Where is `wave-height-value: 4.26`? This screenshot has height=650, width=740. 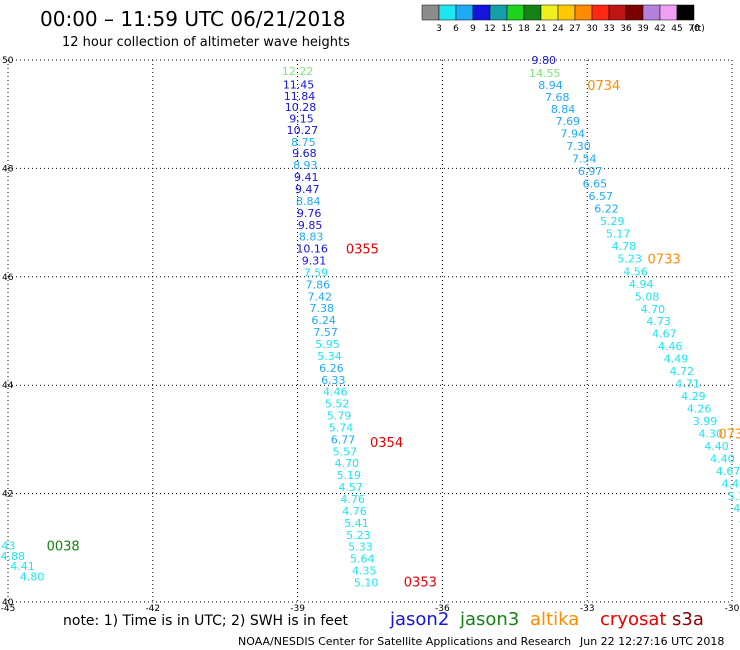
wave-height-value: 4.26 is located at coordinates (699, 409).